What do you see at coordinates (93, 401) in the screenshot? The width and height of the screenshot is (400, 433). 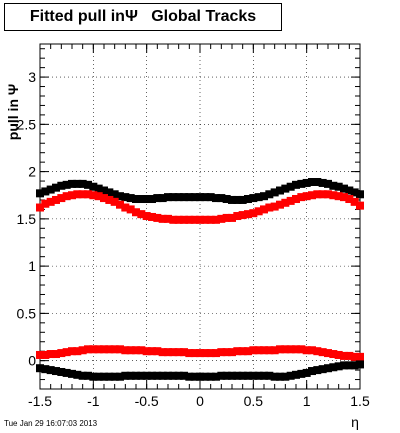 I see `x-tick-label: -1` at bounding box center [93, 401].